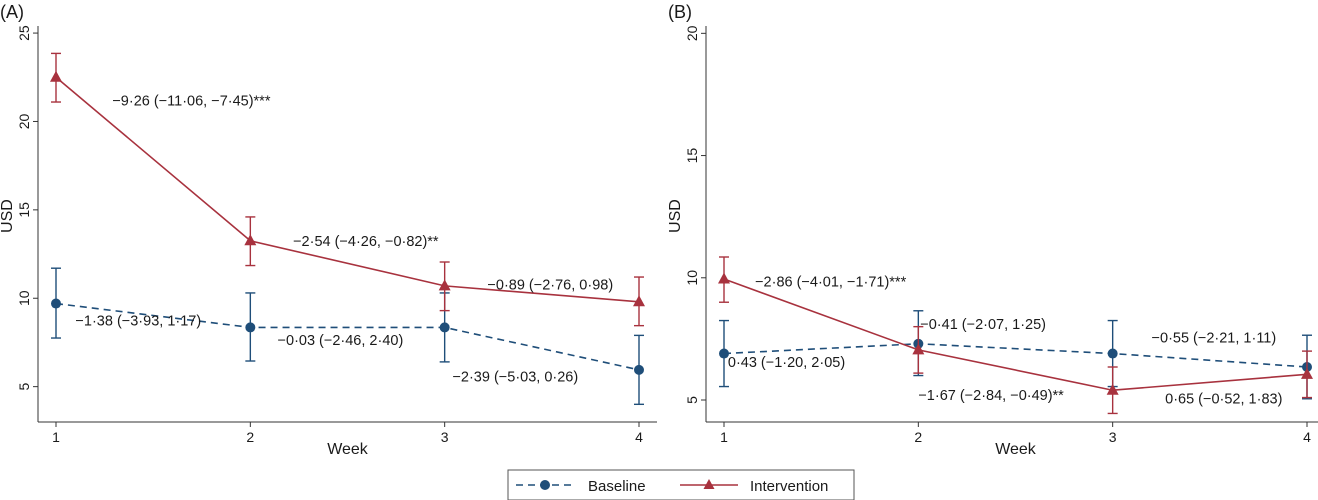 The width and height of the screenshot is (1318, 500). What do you see at coordinates (366, 242) in the screenshot?
I see `annotation: −2·54 (−4·26, −0·82)**` at bounding box center [366, 242].